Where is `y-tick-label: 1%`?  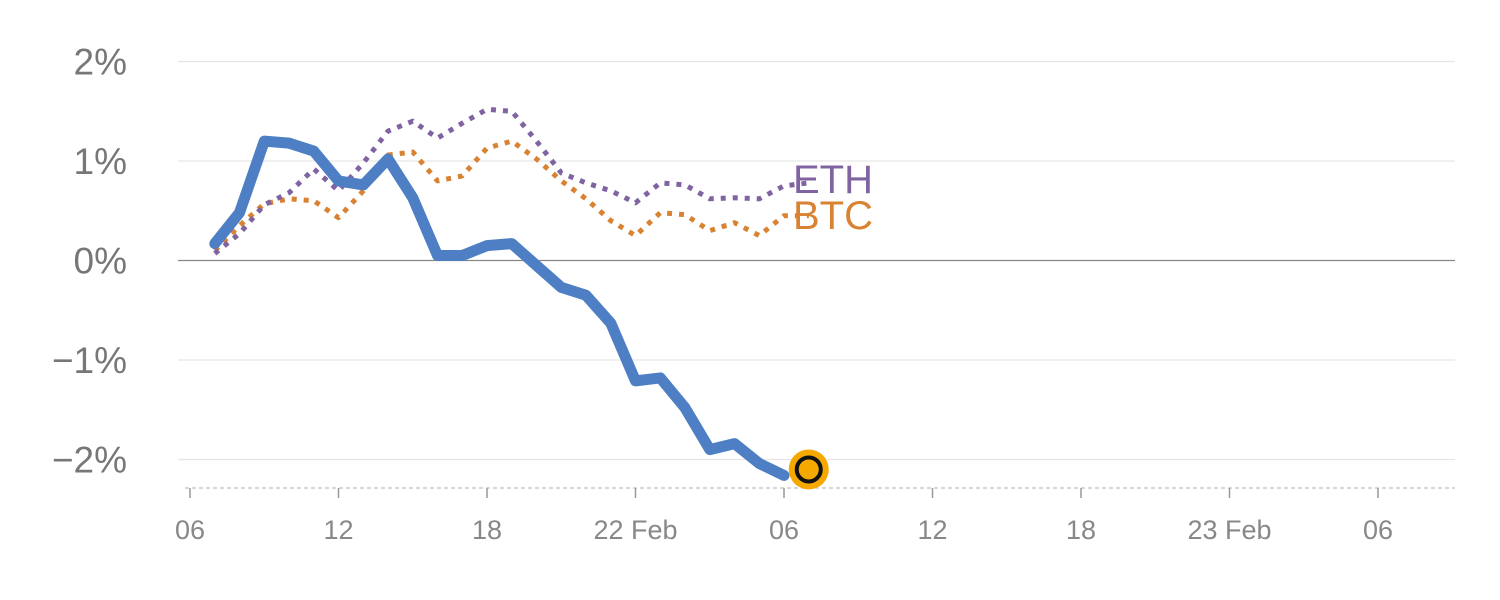
y-tick-label: 1% is located at coordinates (100, 161).